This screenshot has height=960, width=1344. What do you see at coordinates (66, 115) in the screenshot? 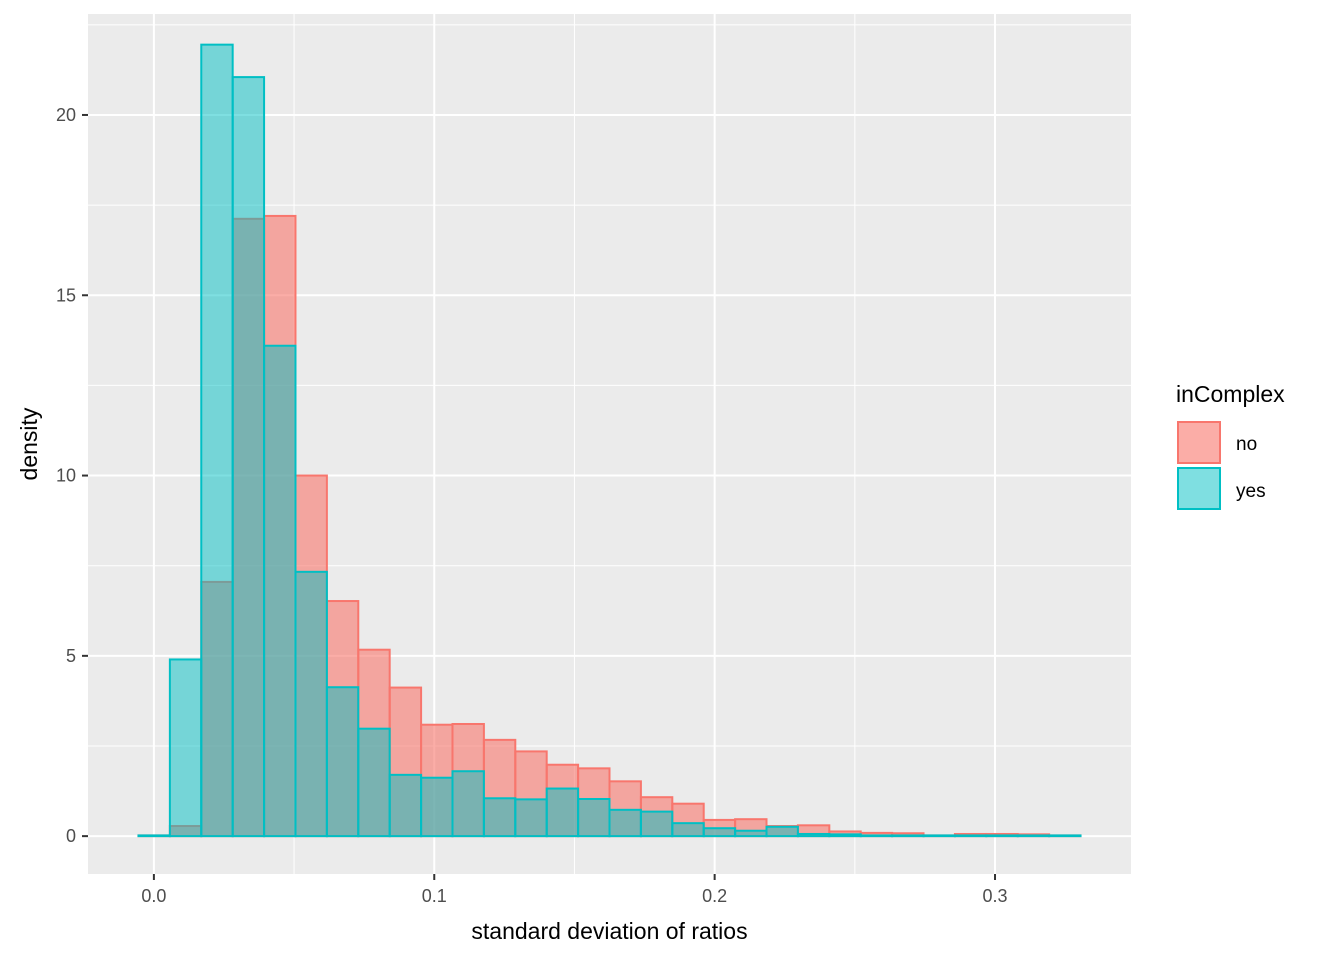
I see `y-tick-label: 20` at bounding box center [66, 115].